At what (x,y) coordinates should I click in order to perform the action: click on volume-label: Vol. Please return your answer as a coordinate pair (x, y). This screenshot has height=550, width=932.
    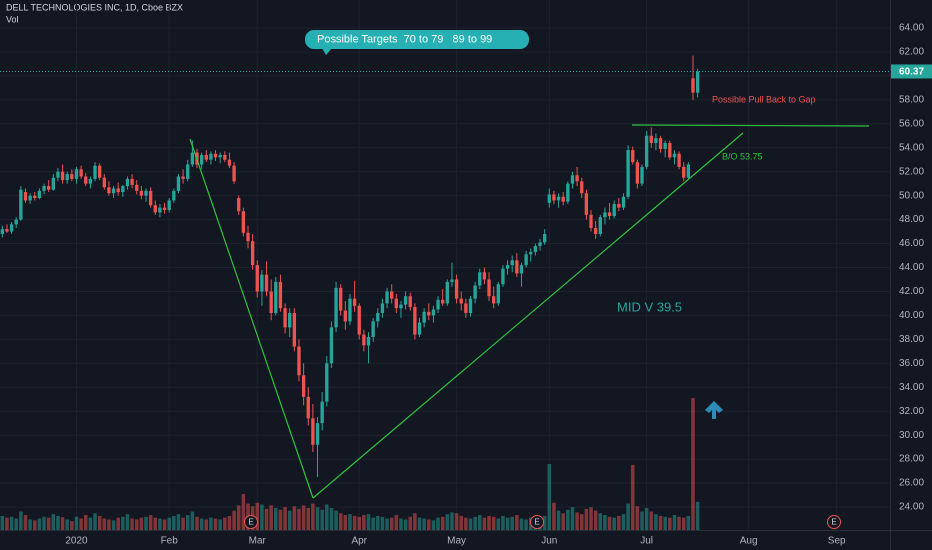
    Looking at the image, I should click on (12, 19).